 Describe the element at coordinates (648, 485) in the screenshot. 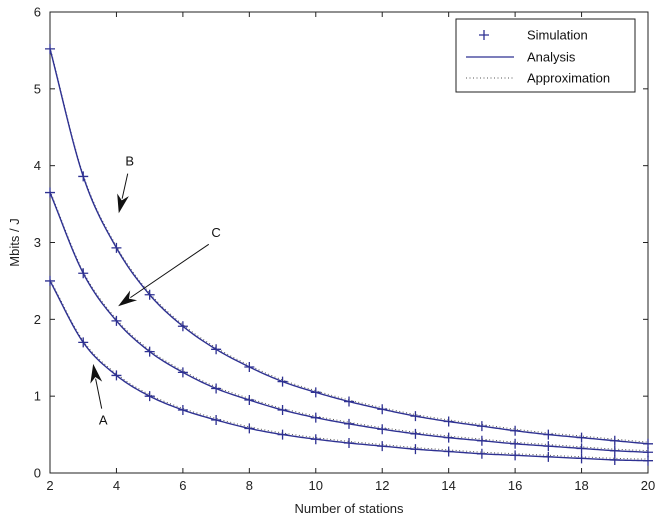

I see `x-tick-label: 20` at that location.